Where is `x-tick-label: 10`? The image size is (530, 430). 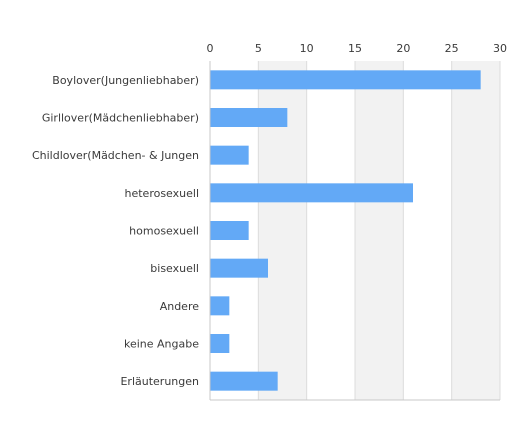 x-tick-label: 10 is located at coordinates (307, 48).